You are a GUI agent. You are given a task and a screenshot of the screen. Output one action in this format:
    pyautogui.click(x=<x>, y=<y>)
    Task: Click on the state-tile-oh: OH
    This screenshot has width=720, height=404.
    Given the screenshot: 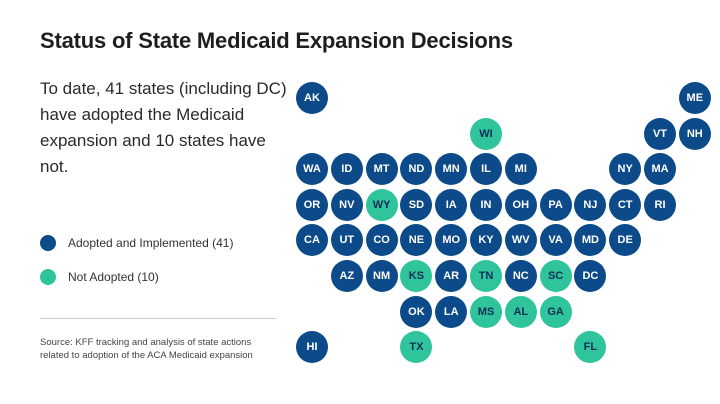 What is the action you would take?
    pyautogui.click(x=520, y=204)
    